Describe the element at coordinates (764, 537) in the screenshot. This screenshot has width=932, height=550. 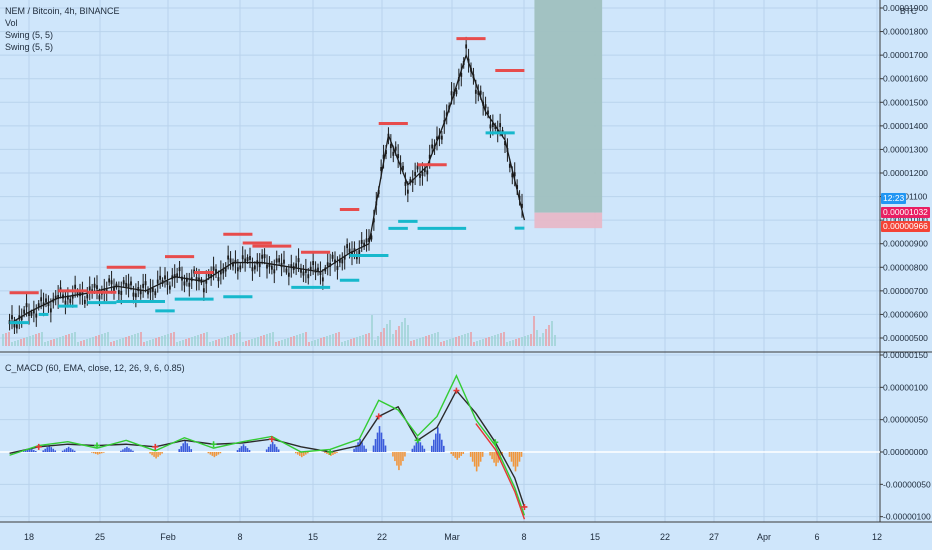
I see `time-axis-label: Apr` at that location.